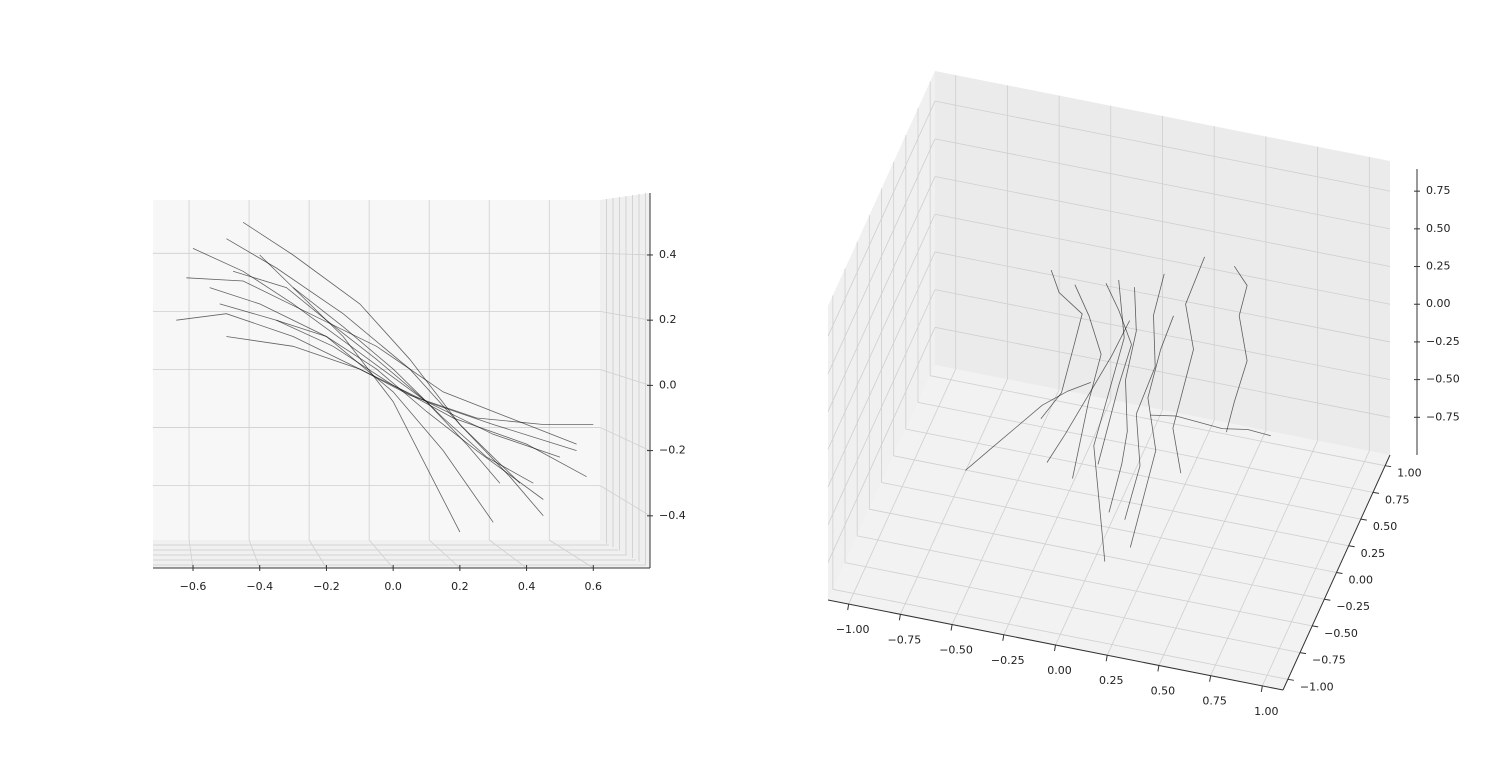 The width and height of the screenshot is (1500, 768). What do you see at coordinates (326, 586) in the screenshot?
I see `x-tick-label: −0.2` at bounding box center [326, 586].